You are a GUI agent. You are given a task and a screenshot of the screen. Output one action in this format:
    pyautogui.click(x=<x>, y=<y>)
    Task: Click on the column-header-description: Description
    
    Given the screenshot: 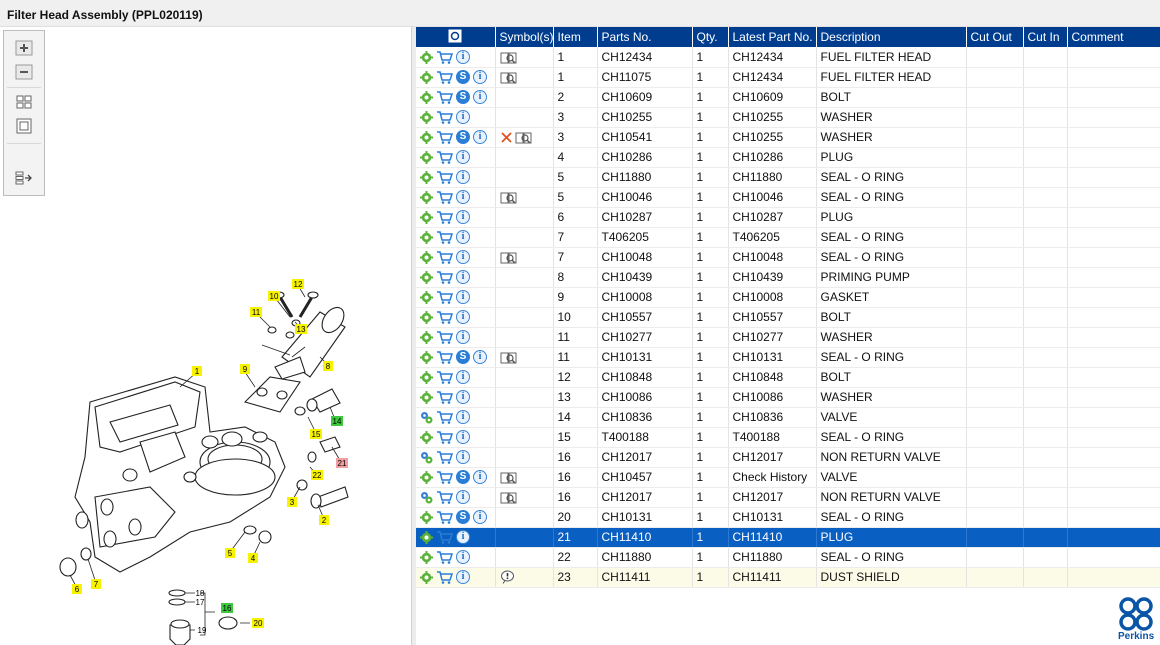 What is the action you would take?
    pyautogui.click(x=891, y=37)
    